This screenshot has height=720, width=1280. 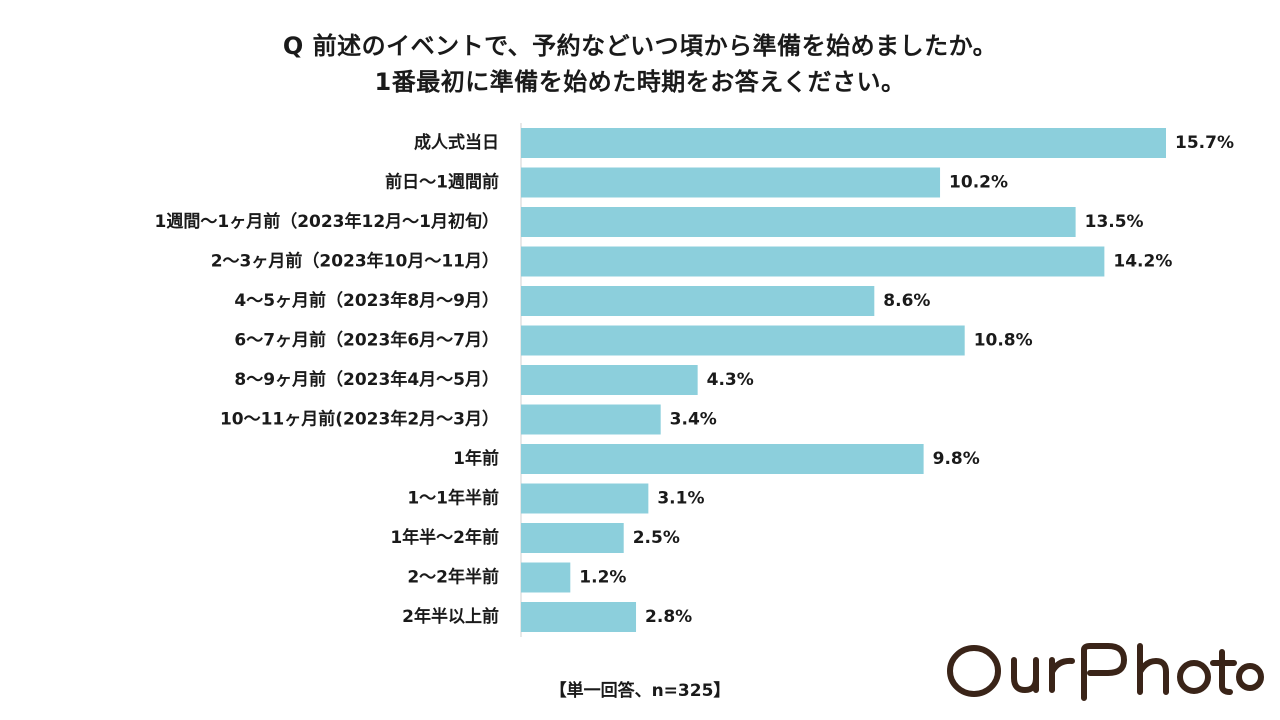 I want to click on value-label: 2.5%, so click(x=656, y=538).